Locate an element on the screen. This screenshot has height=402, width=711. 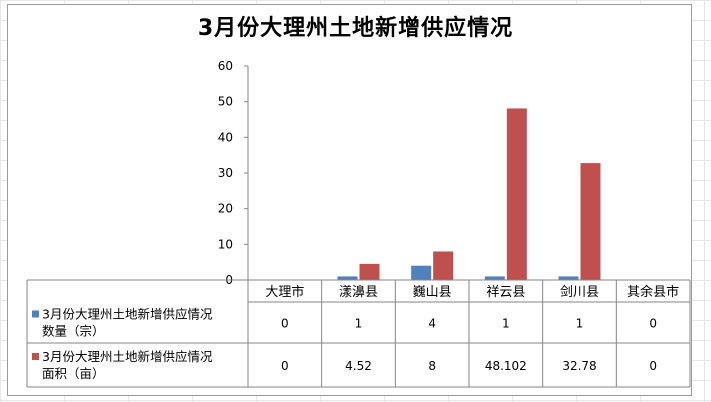
y-tick-label: 10 is located at coordinates (225, 244).